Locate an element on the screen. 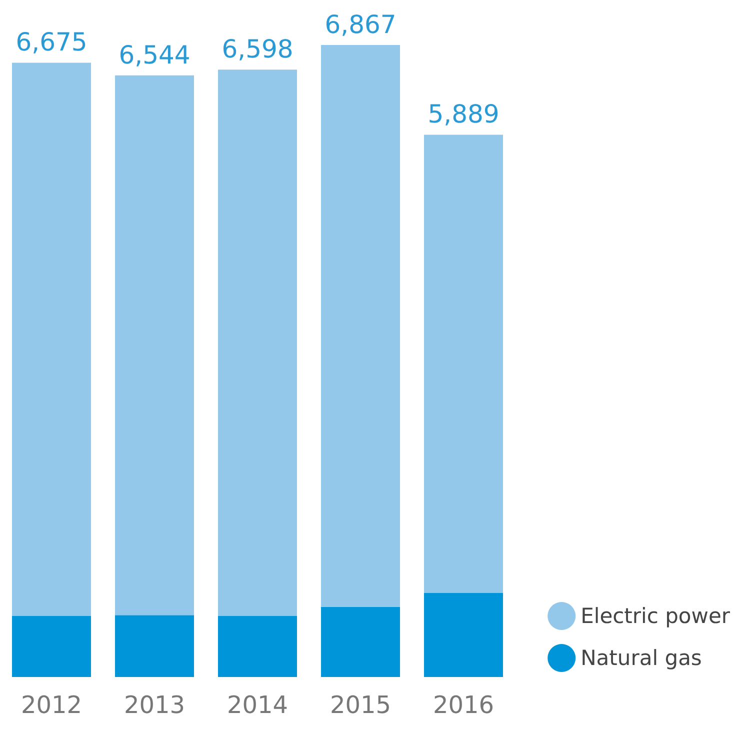 The height and width of the screenshot is (729, 735). annotation: 6,675 is located at coordinates (52, 42).